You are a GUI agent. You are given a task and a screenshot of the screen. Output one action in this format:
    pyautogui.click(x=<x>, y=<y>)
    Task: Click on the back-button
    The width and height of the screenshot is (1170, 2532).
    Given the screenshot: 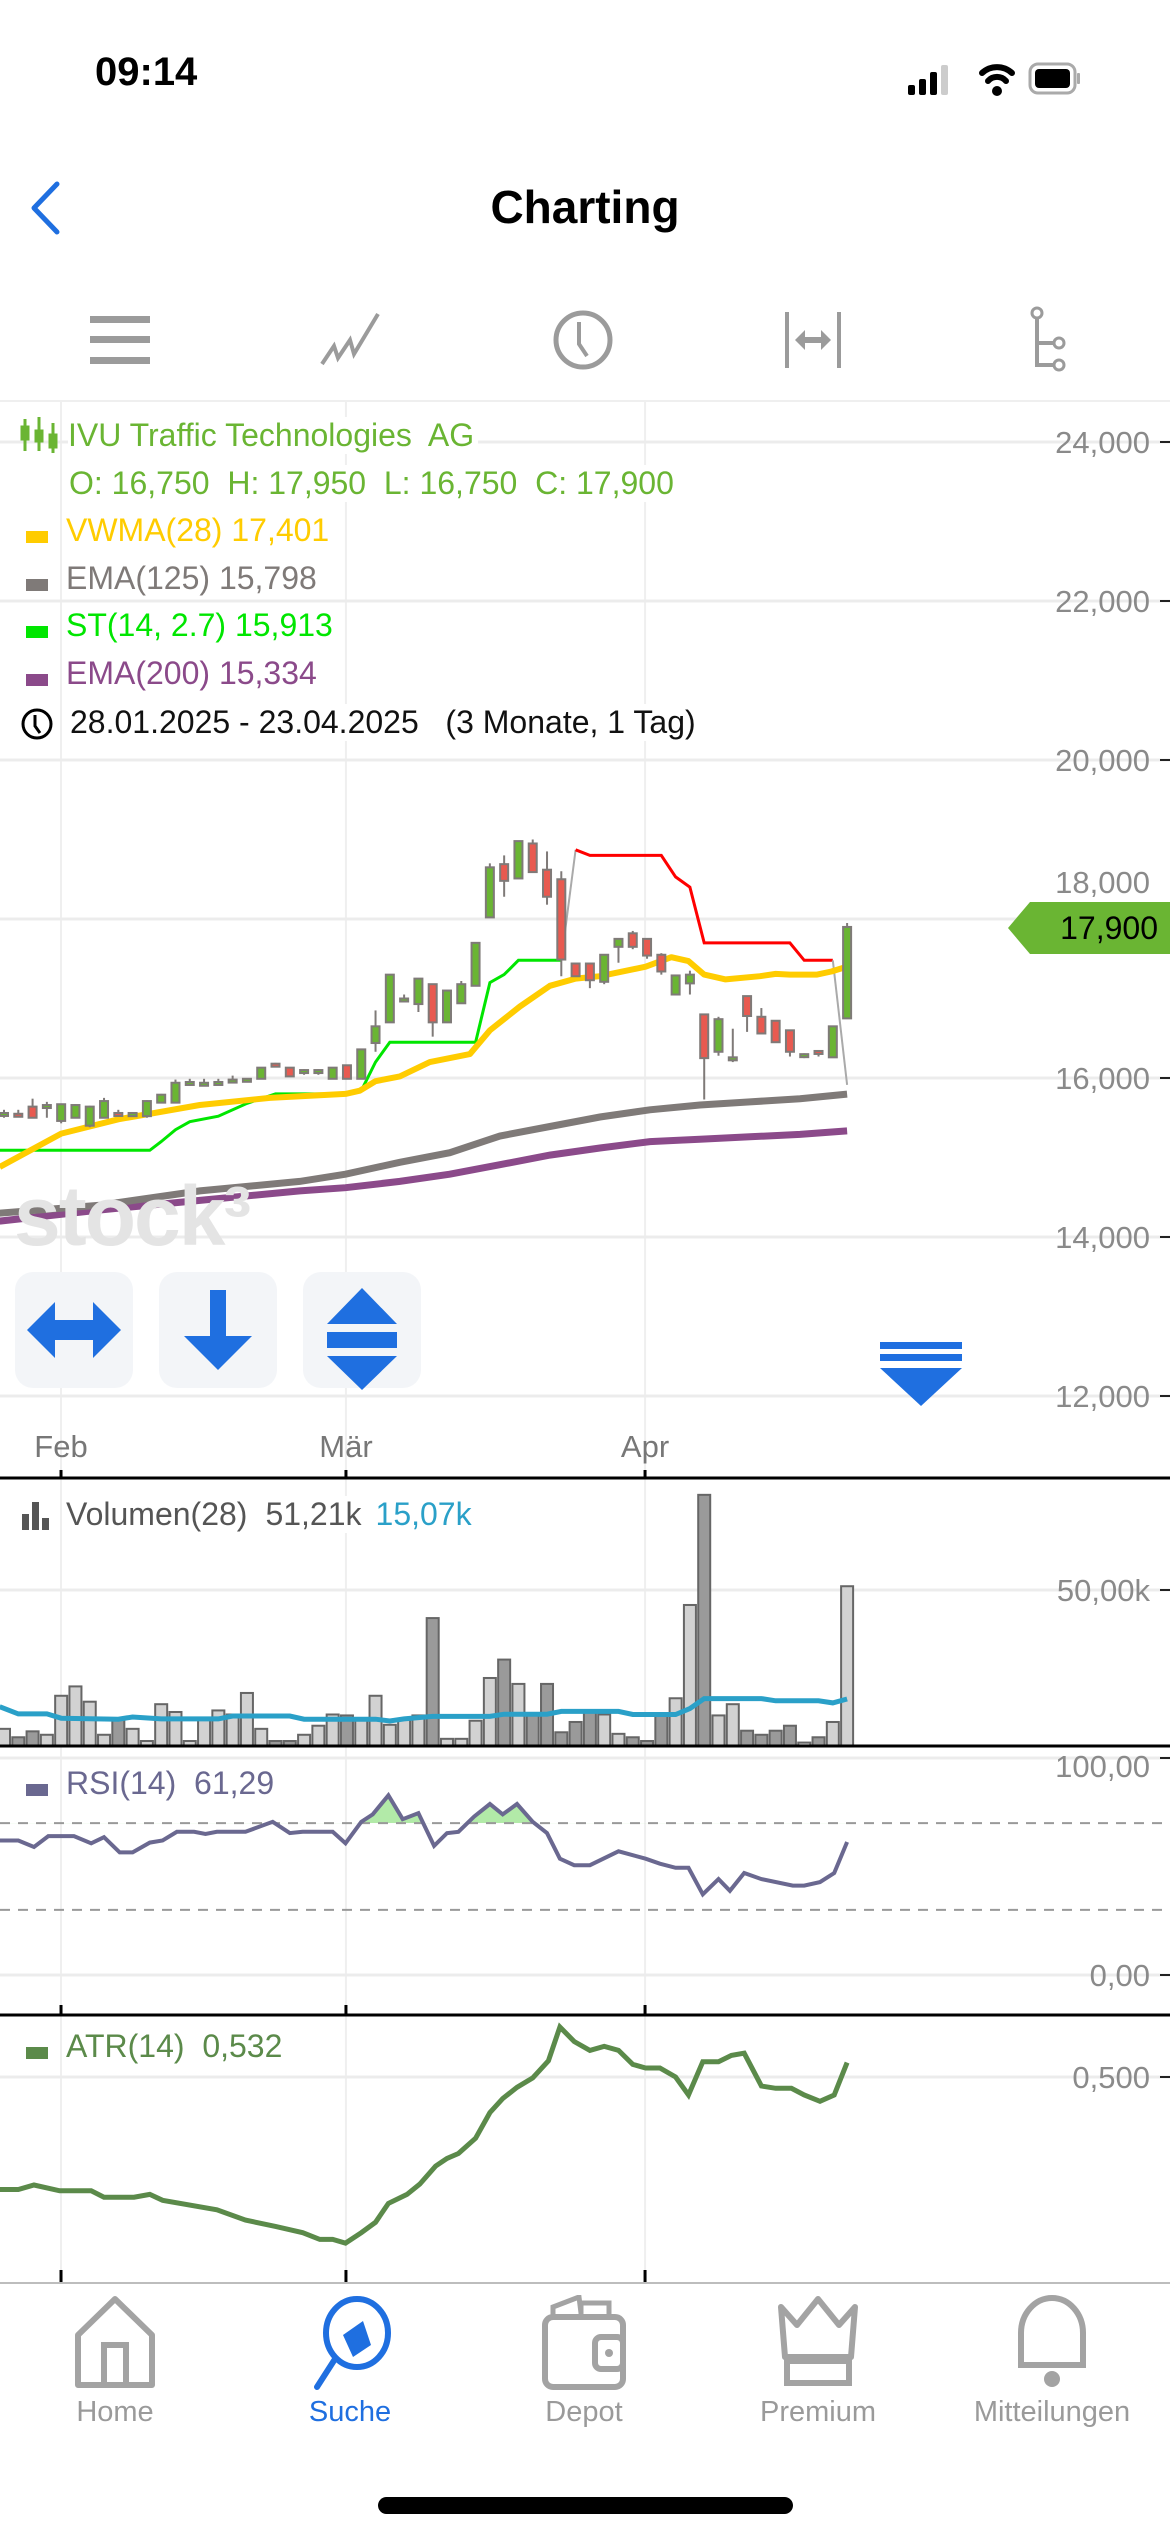 What is the action you would take?
    pyautogui.click(x=44, y=208)
    